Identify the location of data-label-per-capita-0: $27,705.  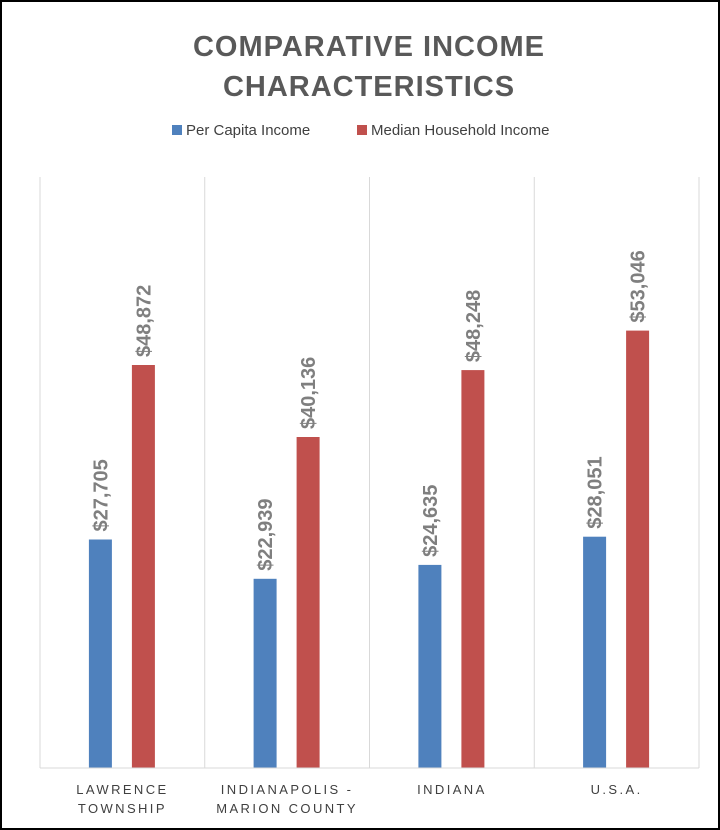
(101, 495).